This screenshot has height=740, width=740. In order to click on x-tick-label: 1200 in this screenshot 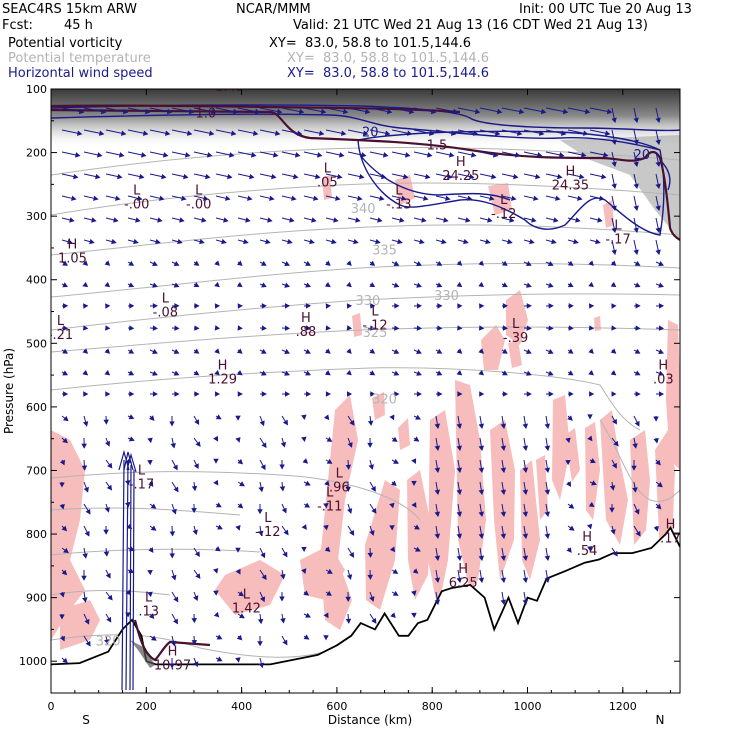, I will do `click(623, 706)`.